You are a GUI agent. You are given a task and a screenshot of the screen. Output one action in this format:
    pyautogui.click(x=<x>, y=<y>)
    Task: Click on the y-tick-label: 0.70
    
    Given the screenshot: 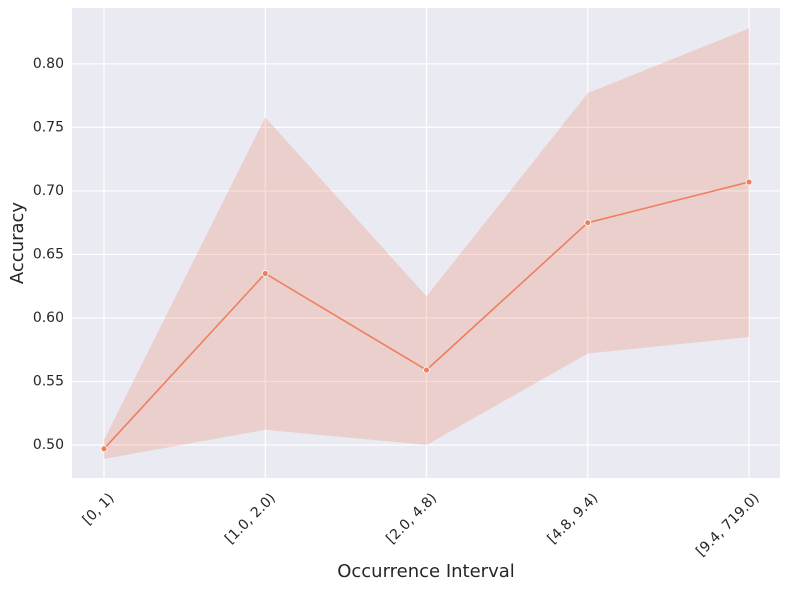 What is the action you would take?
    pyautogui.click(x=48, y=191)
    